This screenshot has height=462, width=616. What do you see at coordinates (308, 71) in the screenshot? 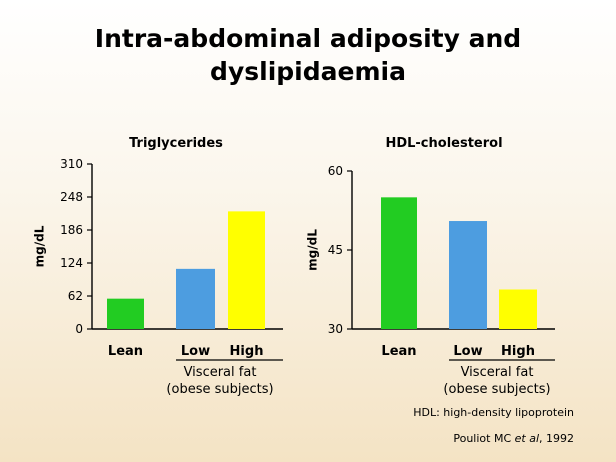
I see `title-line-2: dyslipidaemia` at bounding box center [308, 71].